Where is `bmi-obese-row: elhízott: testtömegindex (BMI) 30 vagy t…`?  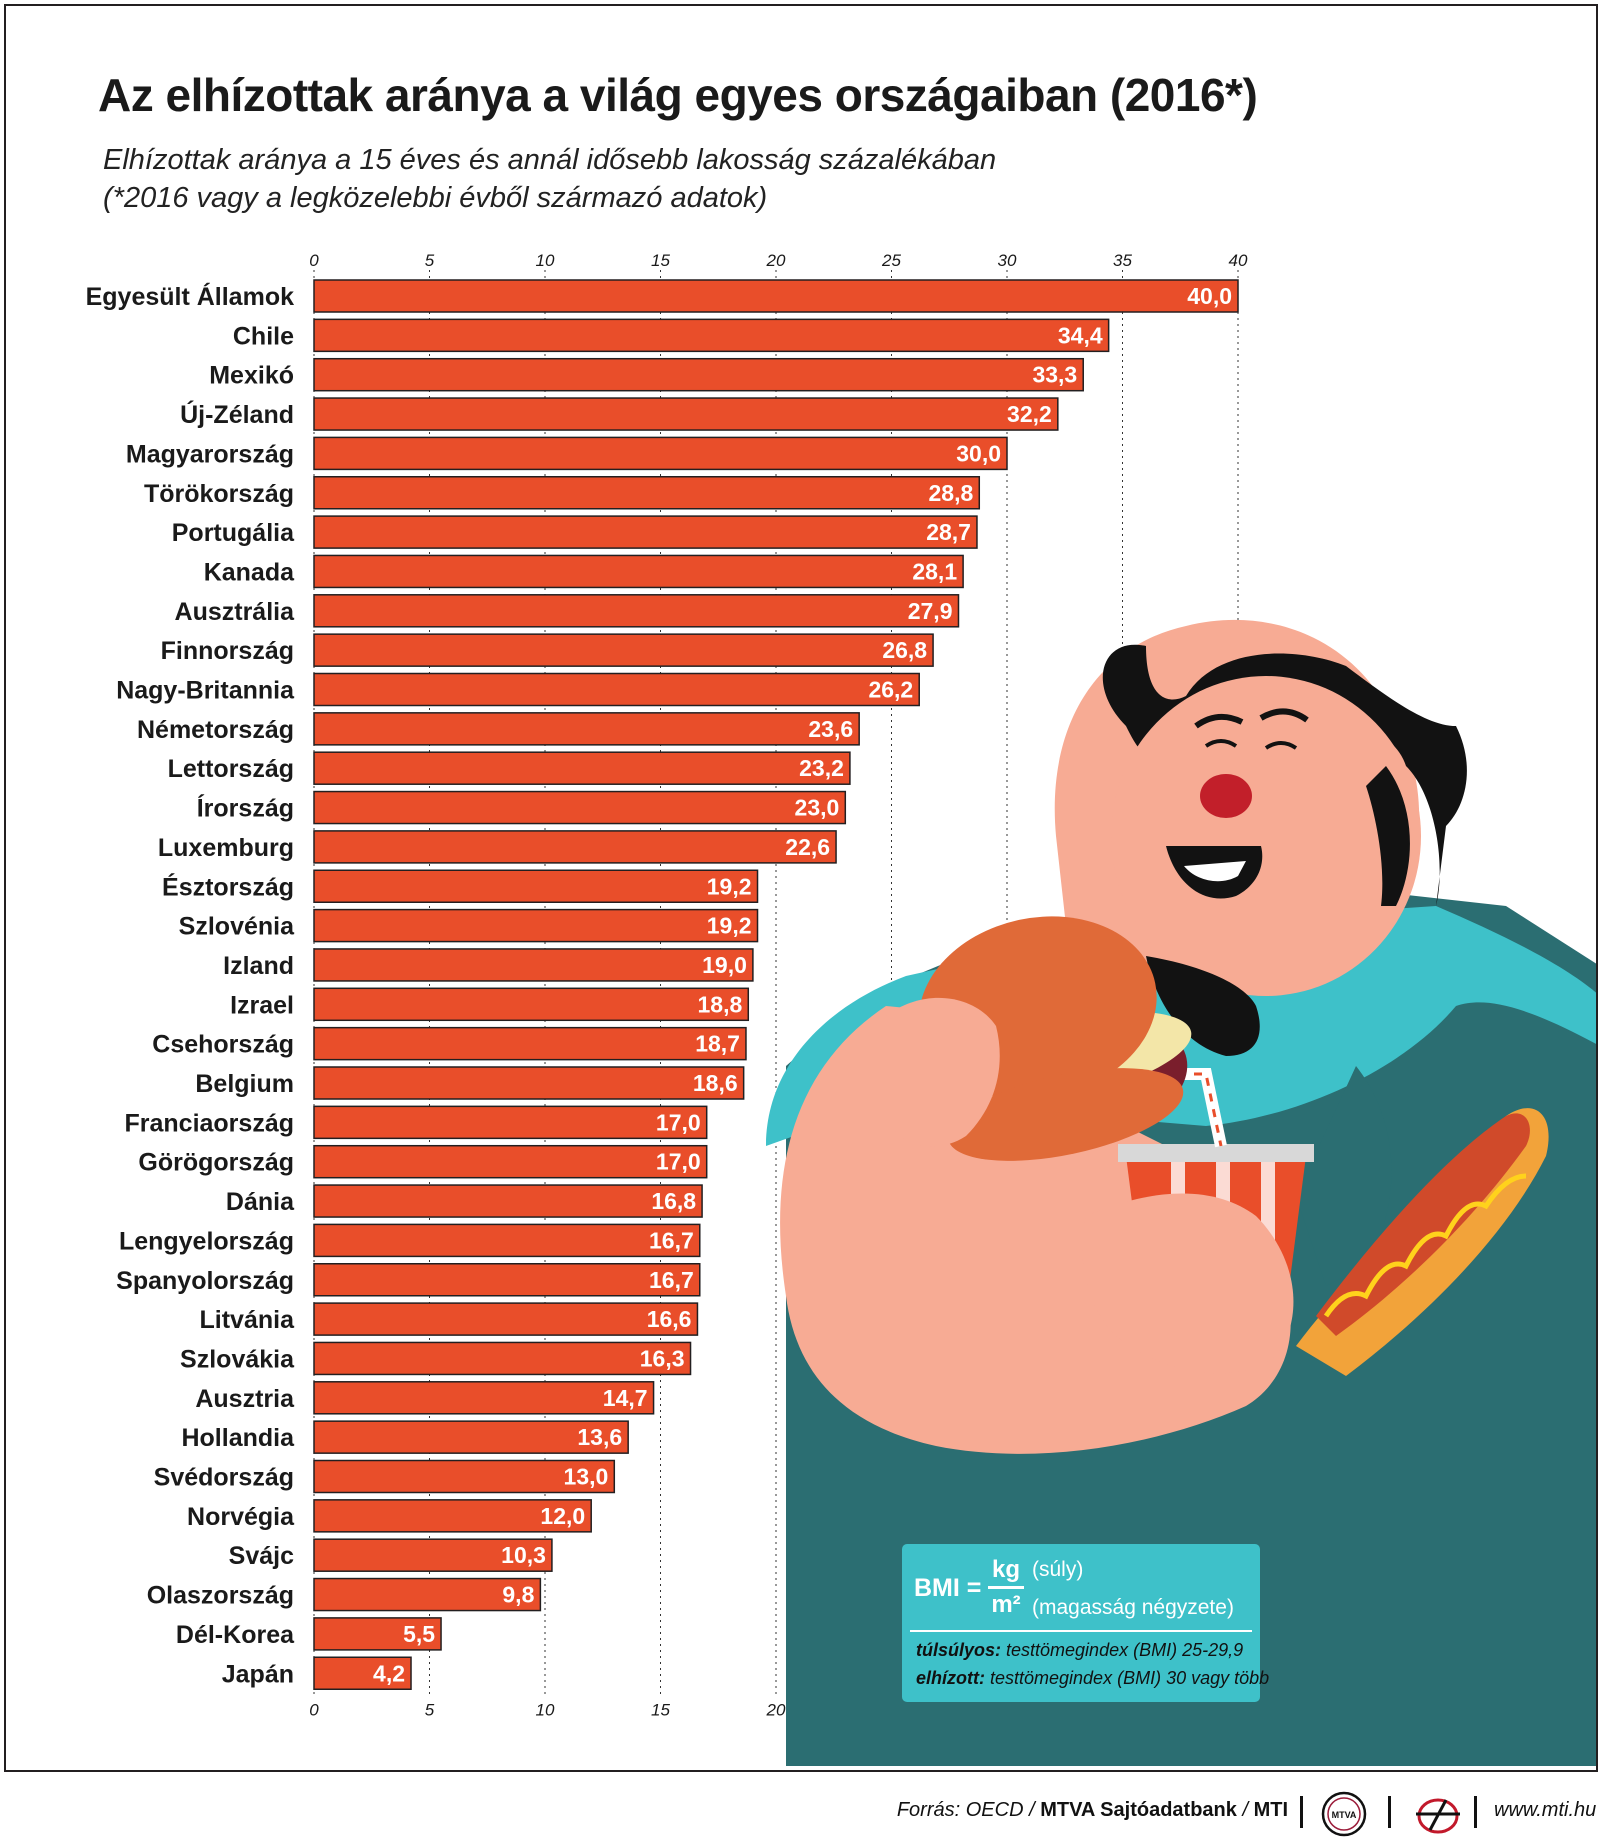
bmi-obese-row: elhízott: testtömegindex (BMI) 30 vagy t… is located at coordinates (1092, 1678).